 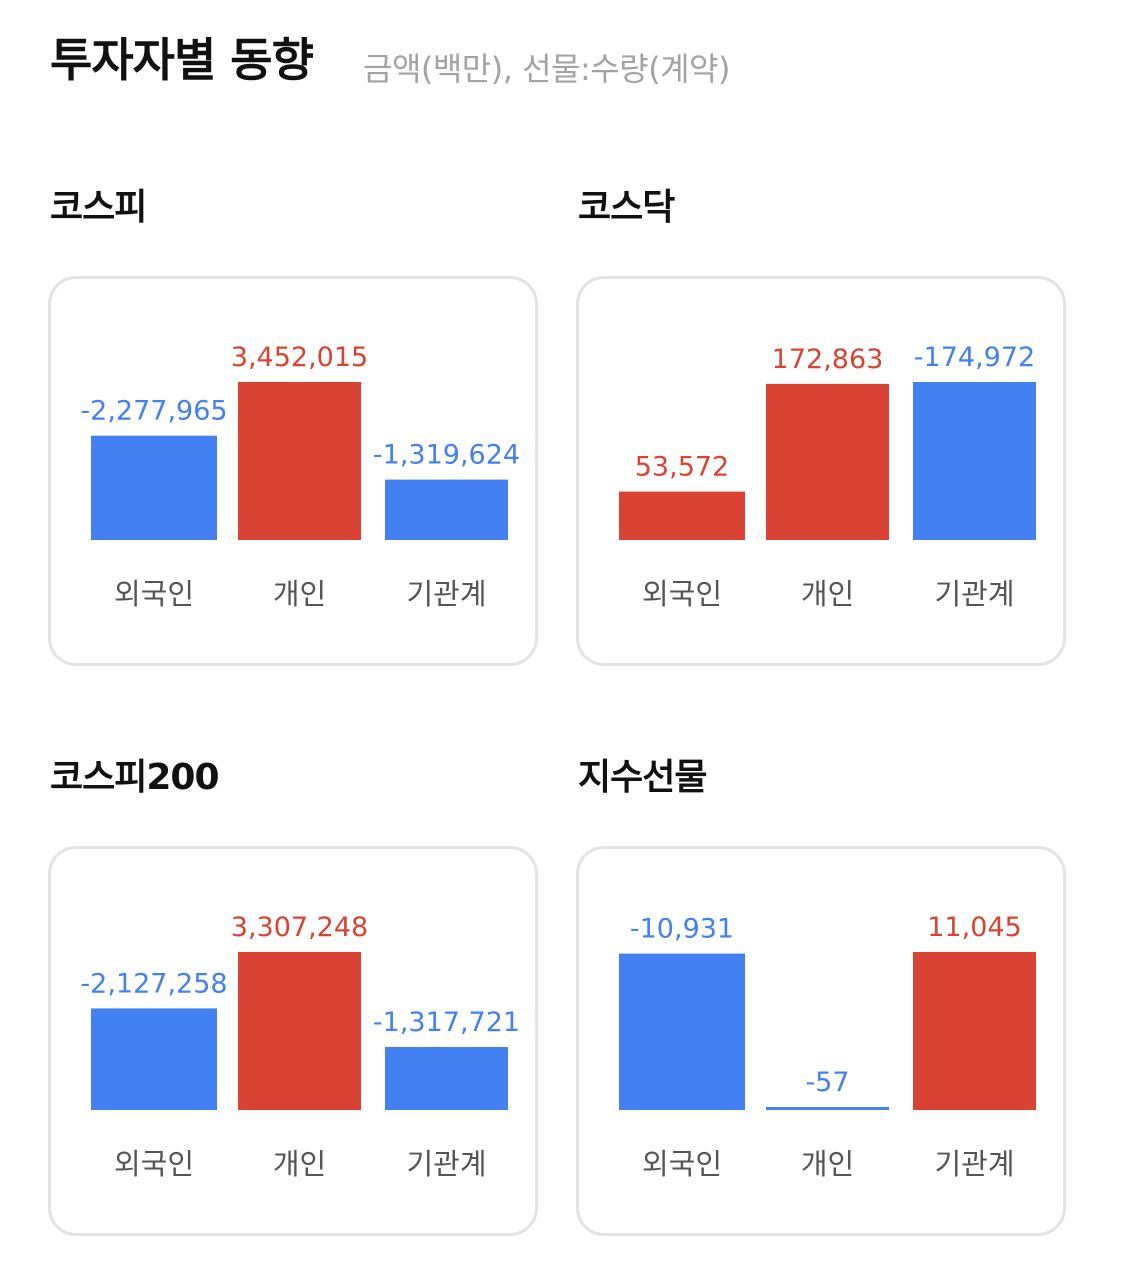 What do you see at coordinates (642, 777) in the screenshot?
I see `section-title-futures: 지수선물` at bounding box center [642, 777].